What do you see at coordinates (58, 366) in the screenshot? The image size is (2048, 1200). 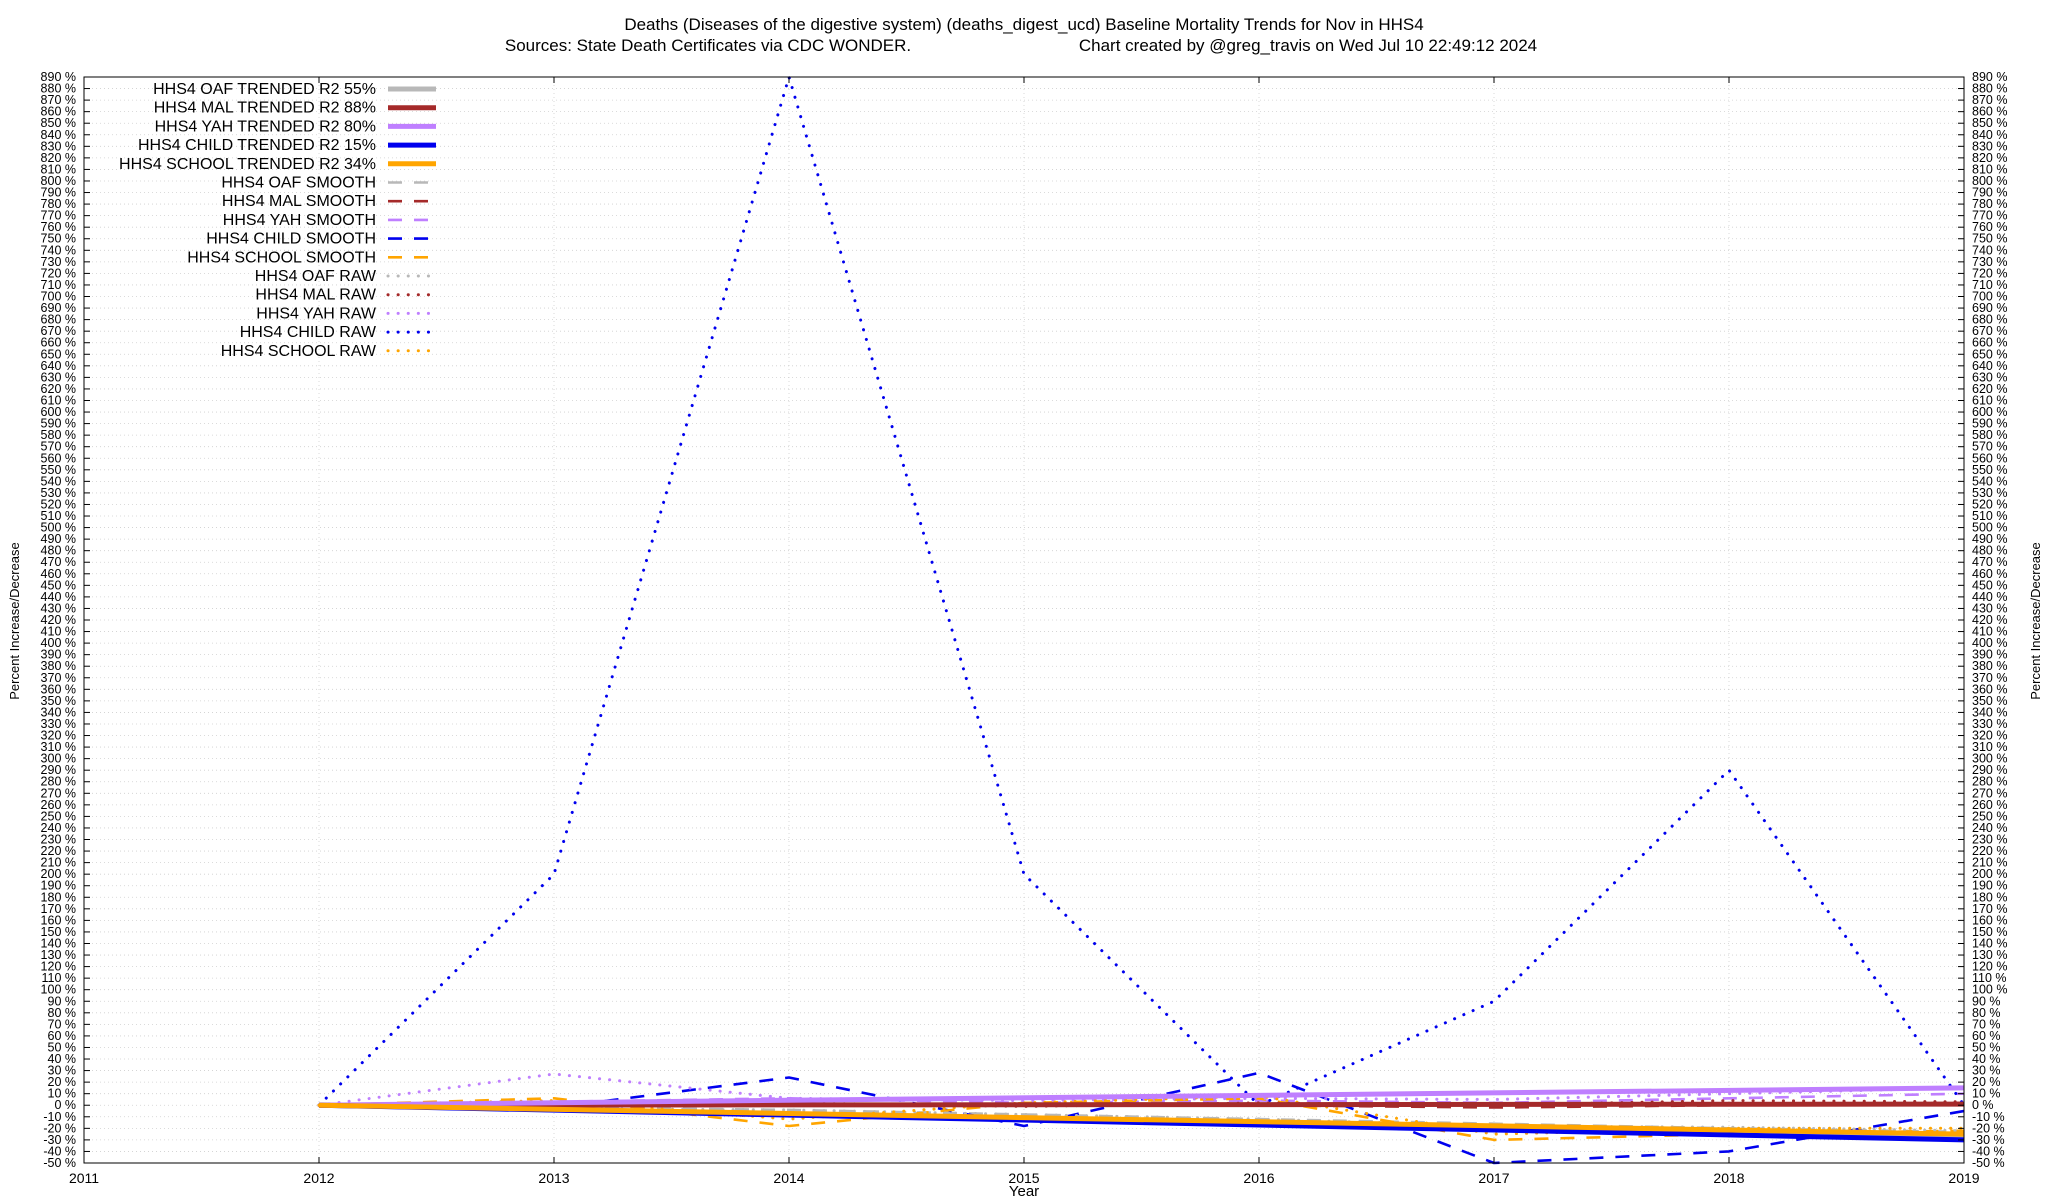 I see `y-tick-label-left: 640 %` at bounding box center [58, 366].